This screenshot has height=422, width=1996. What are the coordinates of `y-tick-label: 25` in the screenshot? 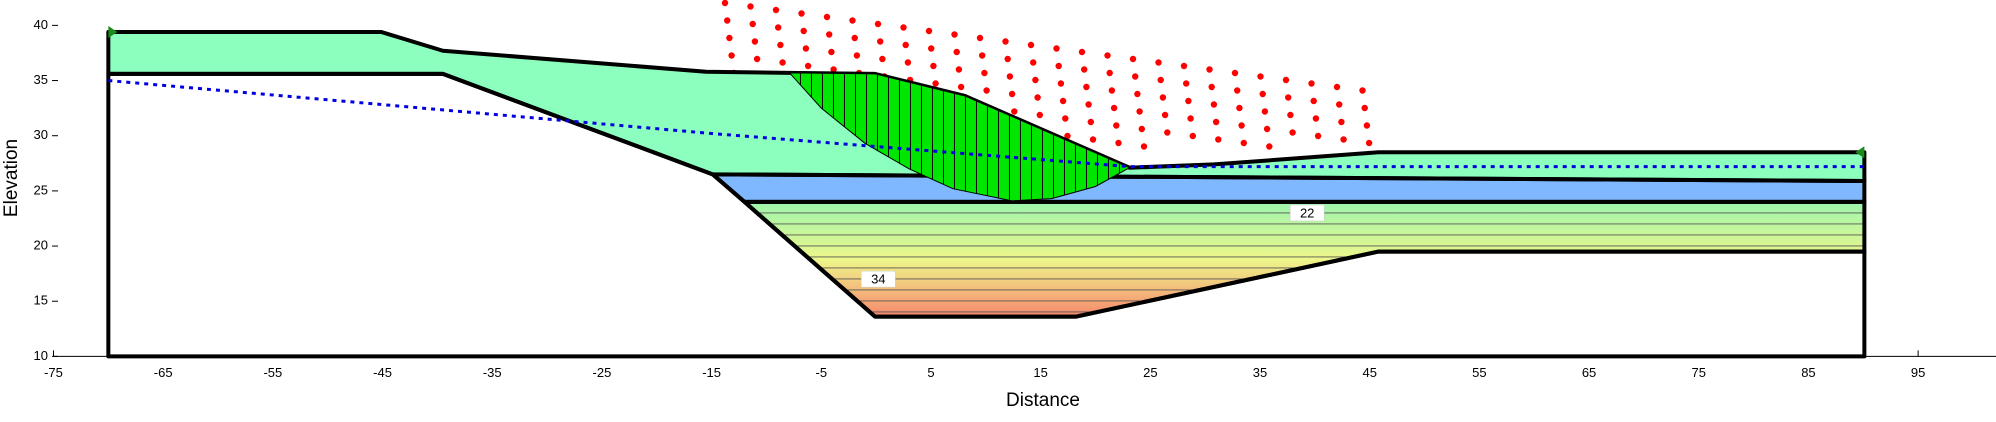 It's located at (41, 189).